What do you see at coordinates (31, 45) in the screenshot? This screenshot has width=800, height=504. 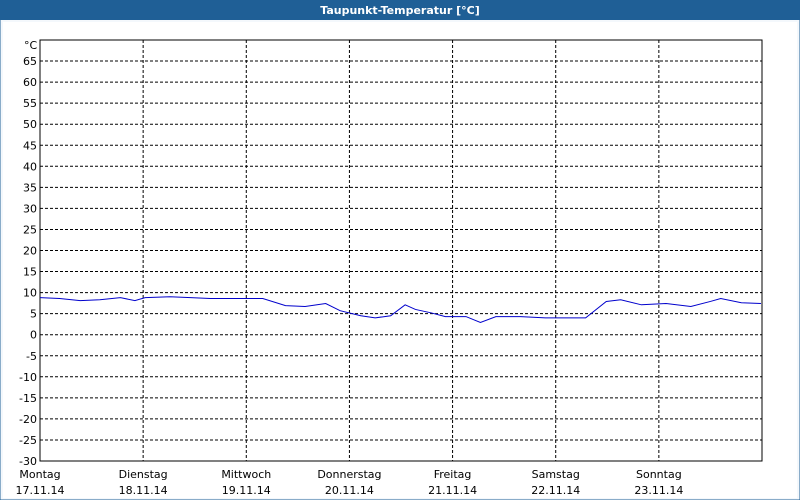 I see `y-unit: °C` at bounding box center [31, 45].